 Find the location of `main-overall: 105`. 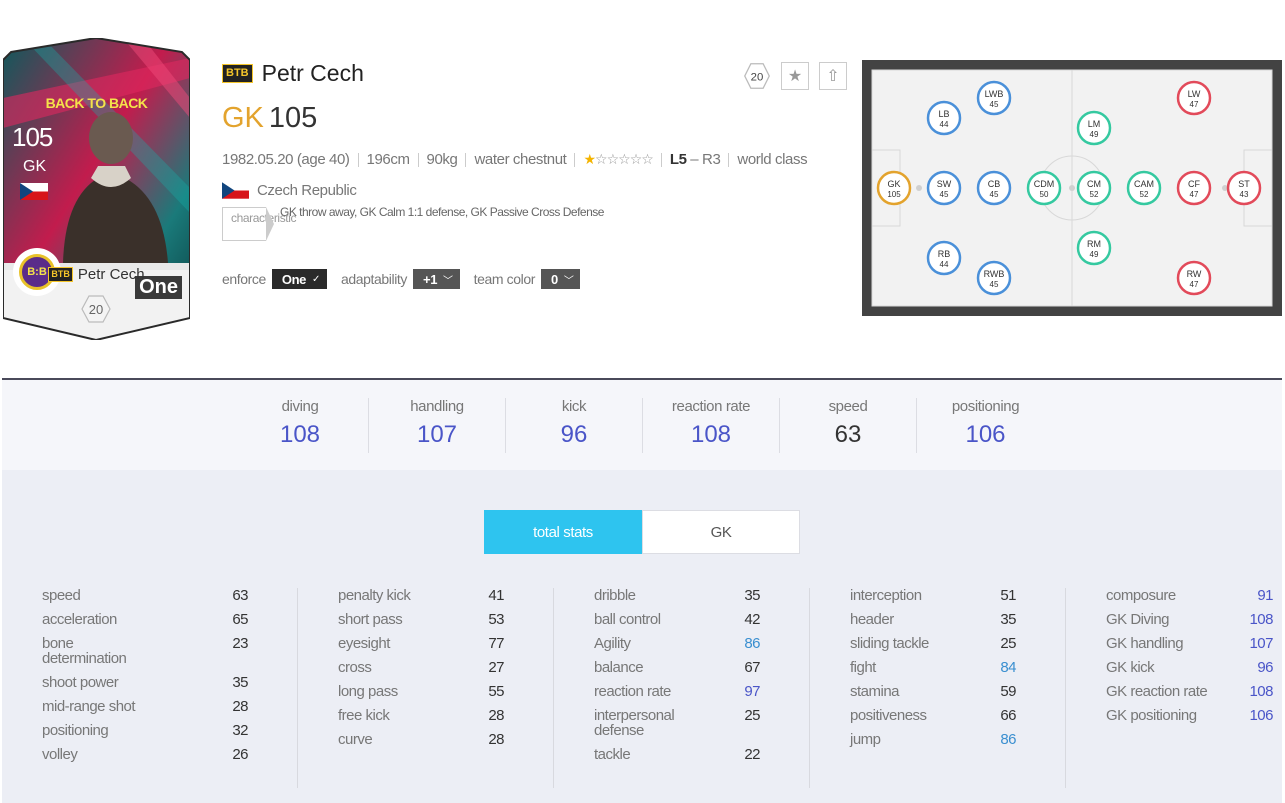

main-overall: 105 is located at coordinates (293, 118).